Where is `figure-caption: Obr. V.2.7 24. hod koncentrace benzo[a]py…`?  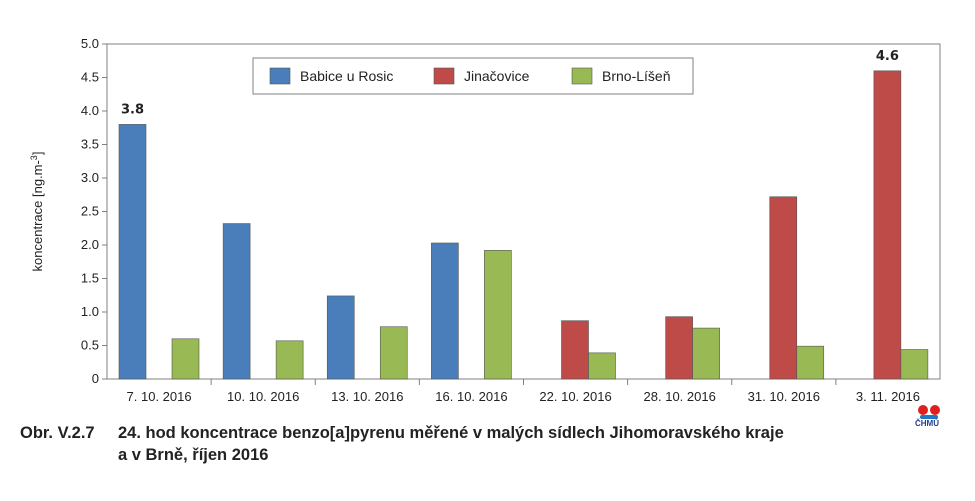 figure-caption: Obr. V.2.7 24. hod koncentrace benzo[a]py… is located at coordinates (402, 444).